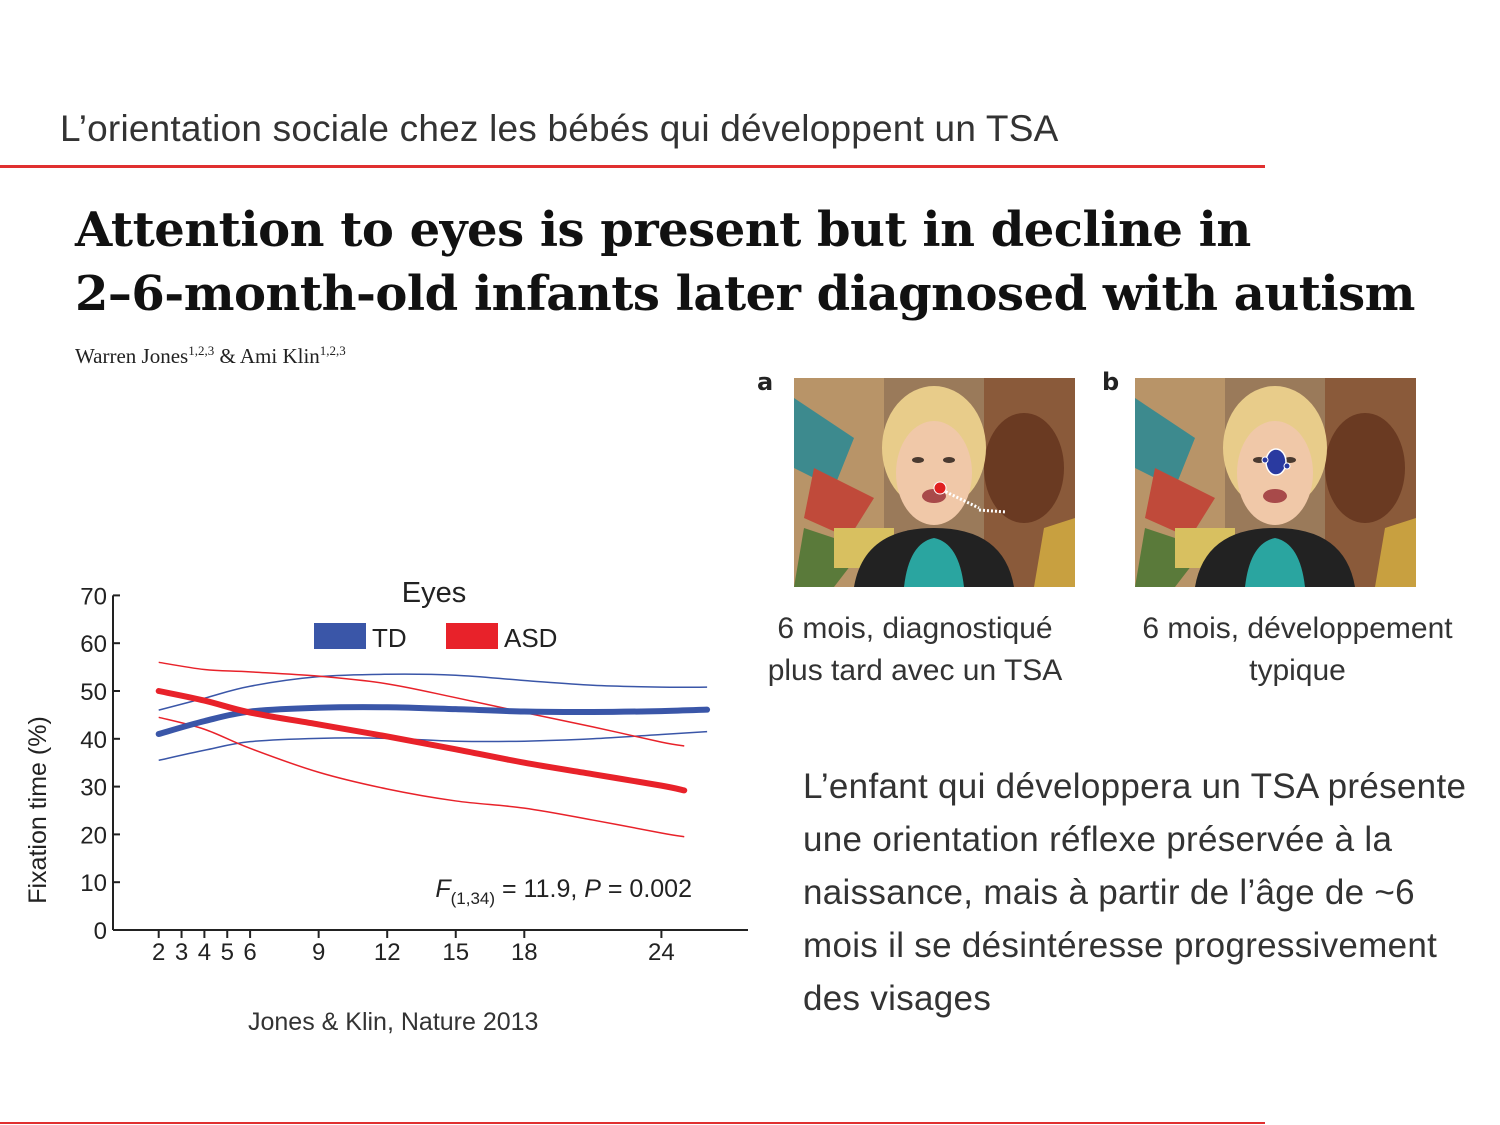  Describe the element at coordinates (93, 835) in the screenshot. I see `y-tick-label: 20` at that location.